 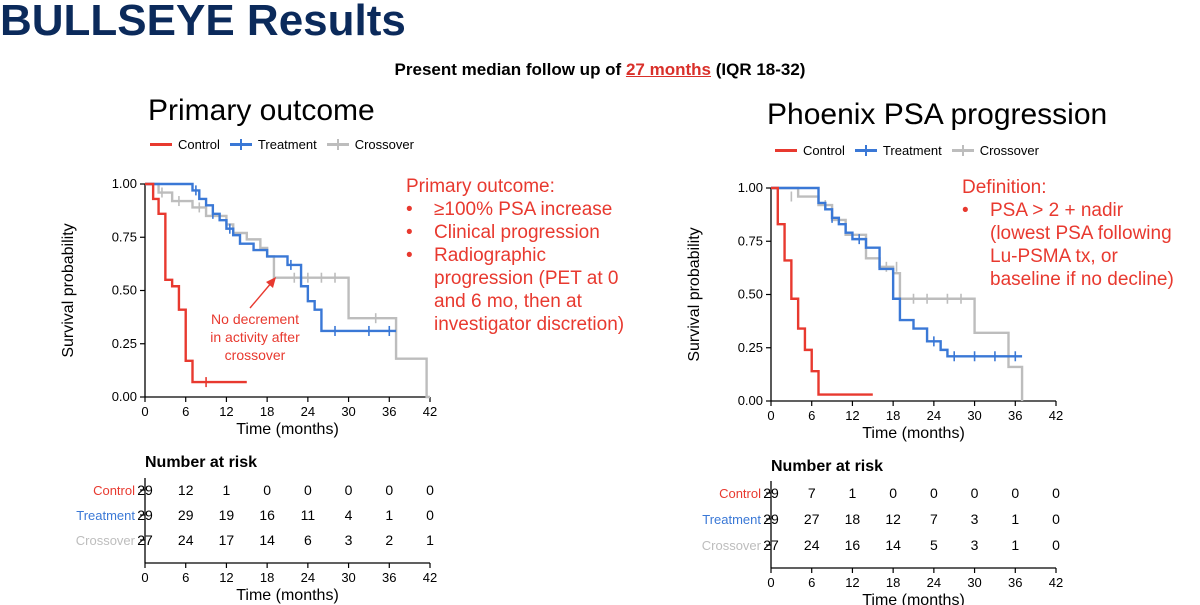 I want to click on risk-value: 5, so click(x=934, y=545).